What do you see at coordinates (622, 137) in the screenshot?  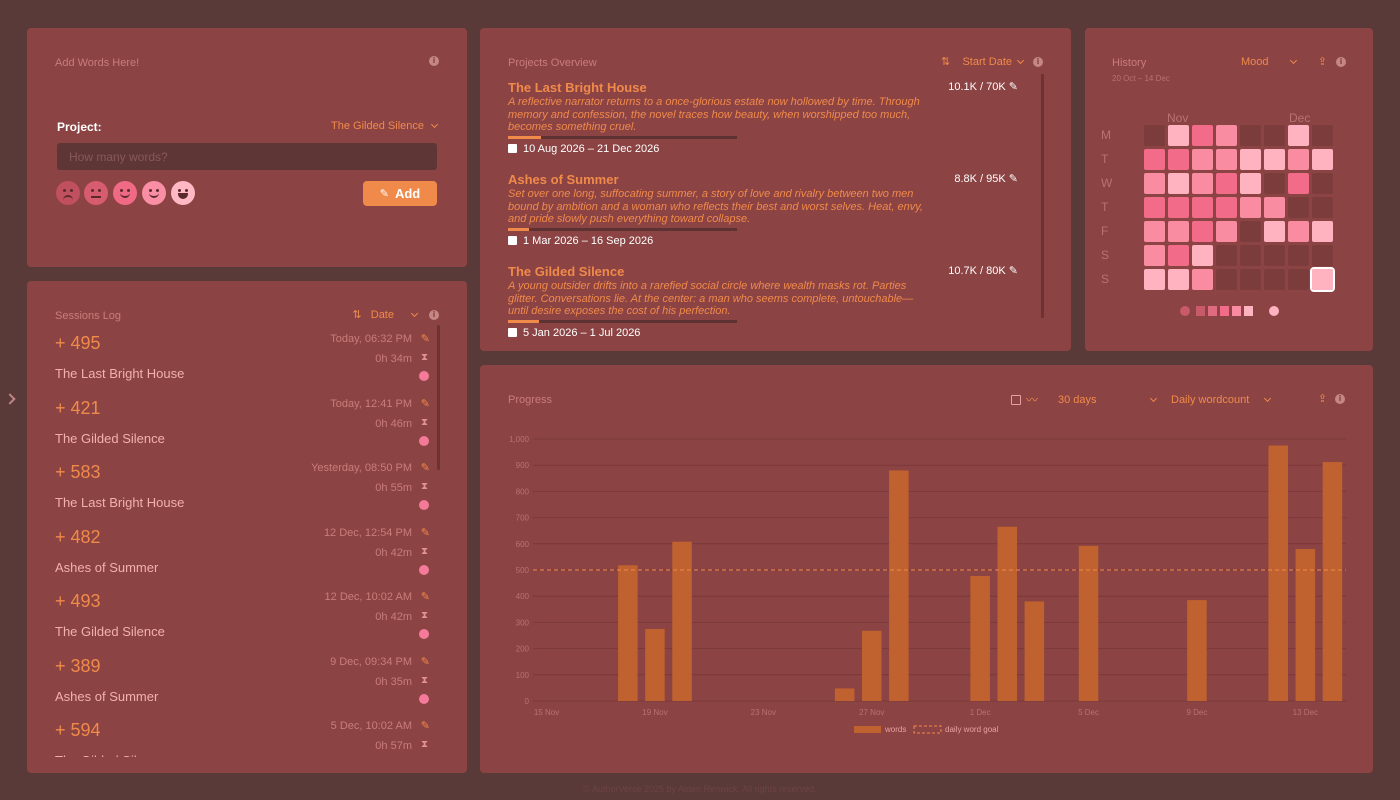 I see `project-progress-bar` at bounding box center [622, 137].